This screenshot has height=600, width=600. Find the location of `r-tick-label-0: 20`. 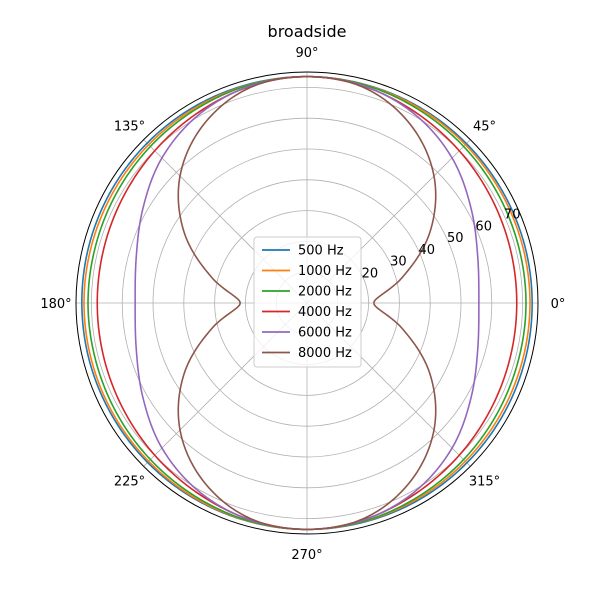

r-tick-label-0: 20 is located at coordinates (370, 273).